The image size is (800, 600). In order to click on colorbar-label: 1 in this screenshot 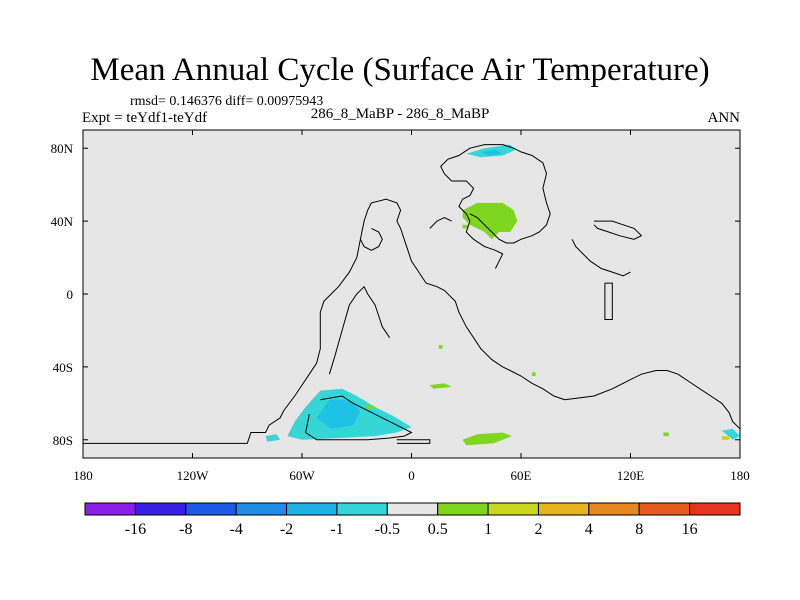, I will do `click(488, 529)`.